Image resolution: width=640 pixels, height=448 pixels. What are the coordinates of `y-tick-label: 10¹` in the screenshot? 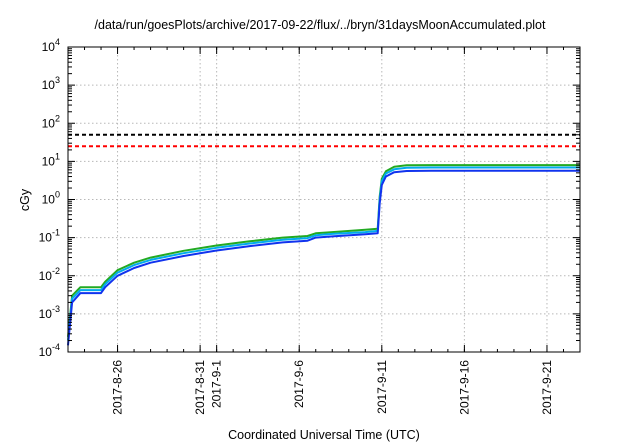 It's located at (51, 159).